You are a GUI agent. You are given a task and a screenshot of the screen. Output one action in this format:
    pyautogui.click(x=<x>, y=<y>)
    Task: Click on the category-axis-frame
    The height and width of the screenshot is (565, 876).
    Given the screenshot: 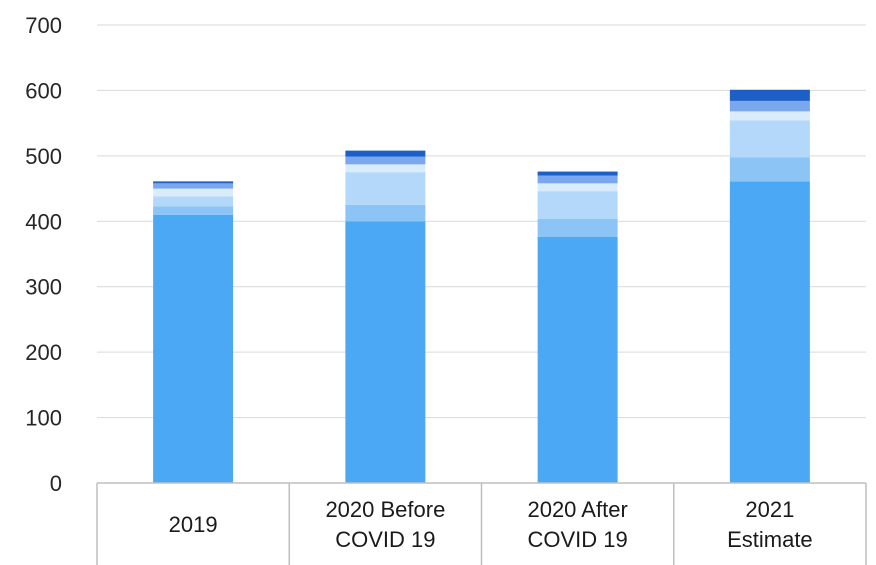 What is the action you would take?
    pyautogui.click(x=481, y=523)
    